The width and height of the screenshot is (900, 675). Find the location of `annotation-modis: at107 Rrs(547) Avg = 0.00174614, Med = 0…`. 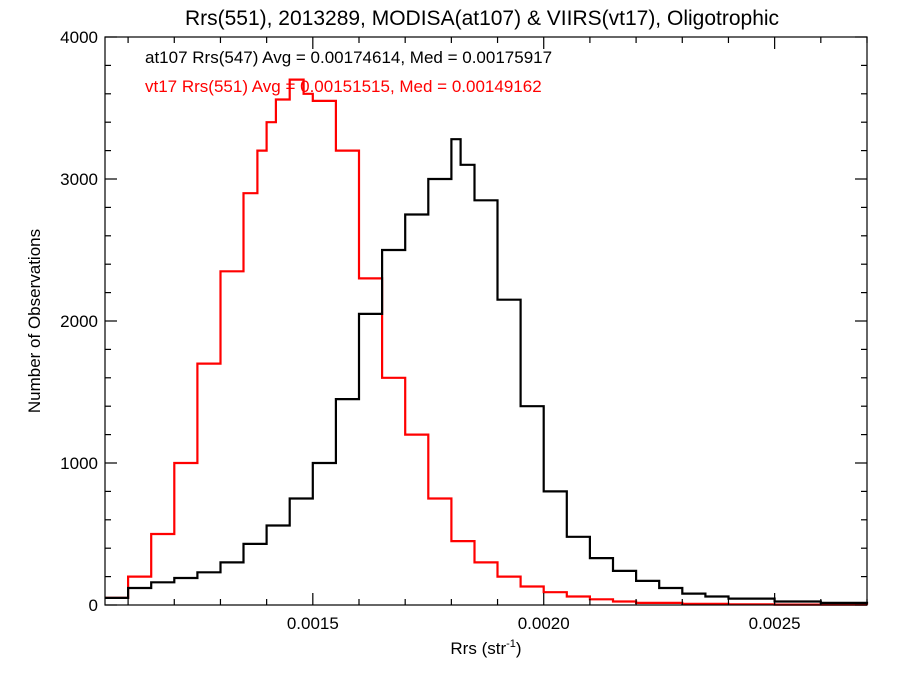

annotation-modis: at107 Rrs(547) Avg = 0.00174614, Med = 0… is located at coordinates (348, 57).